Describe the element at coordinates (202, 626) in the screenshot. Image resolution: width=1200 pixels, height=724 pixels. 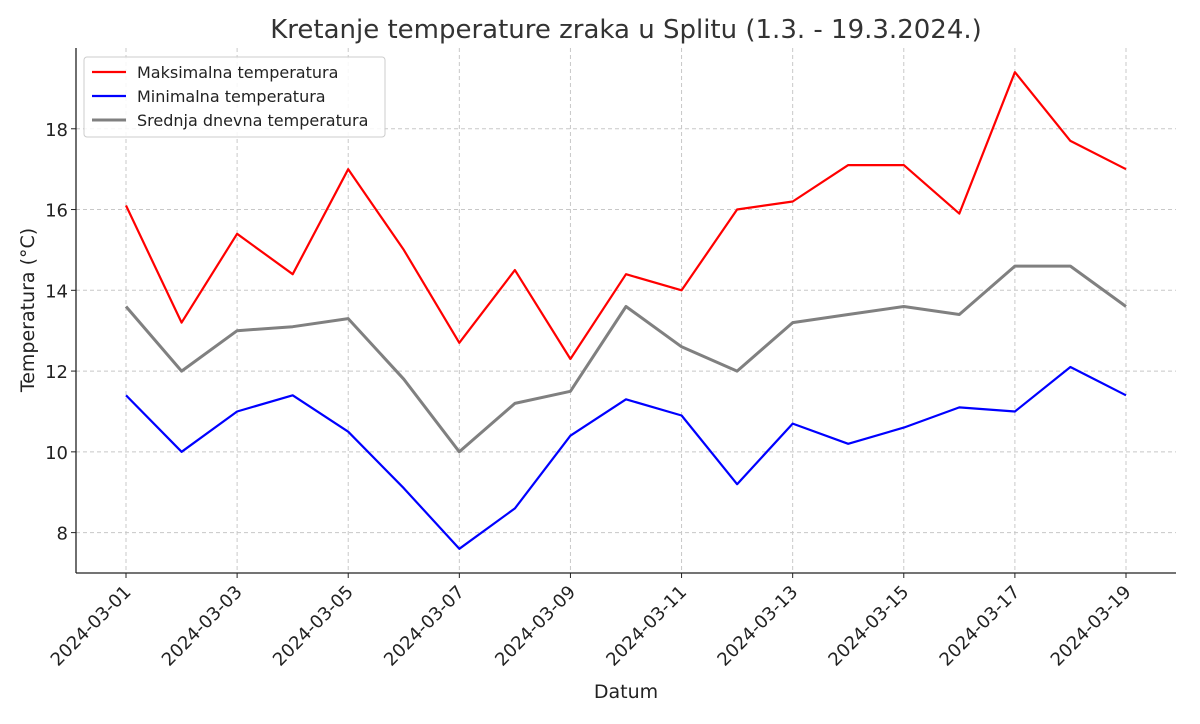
I see `x-tick-label: 2024-03-03` at that location.